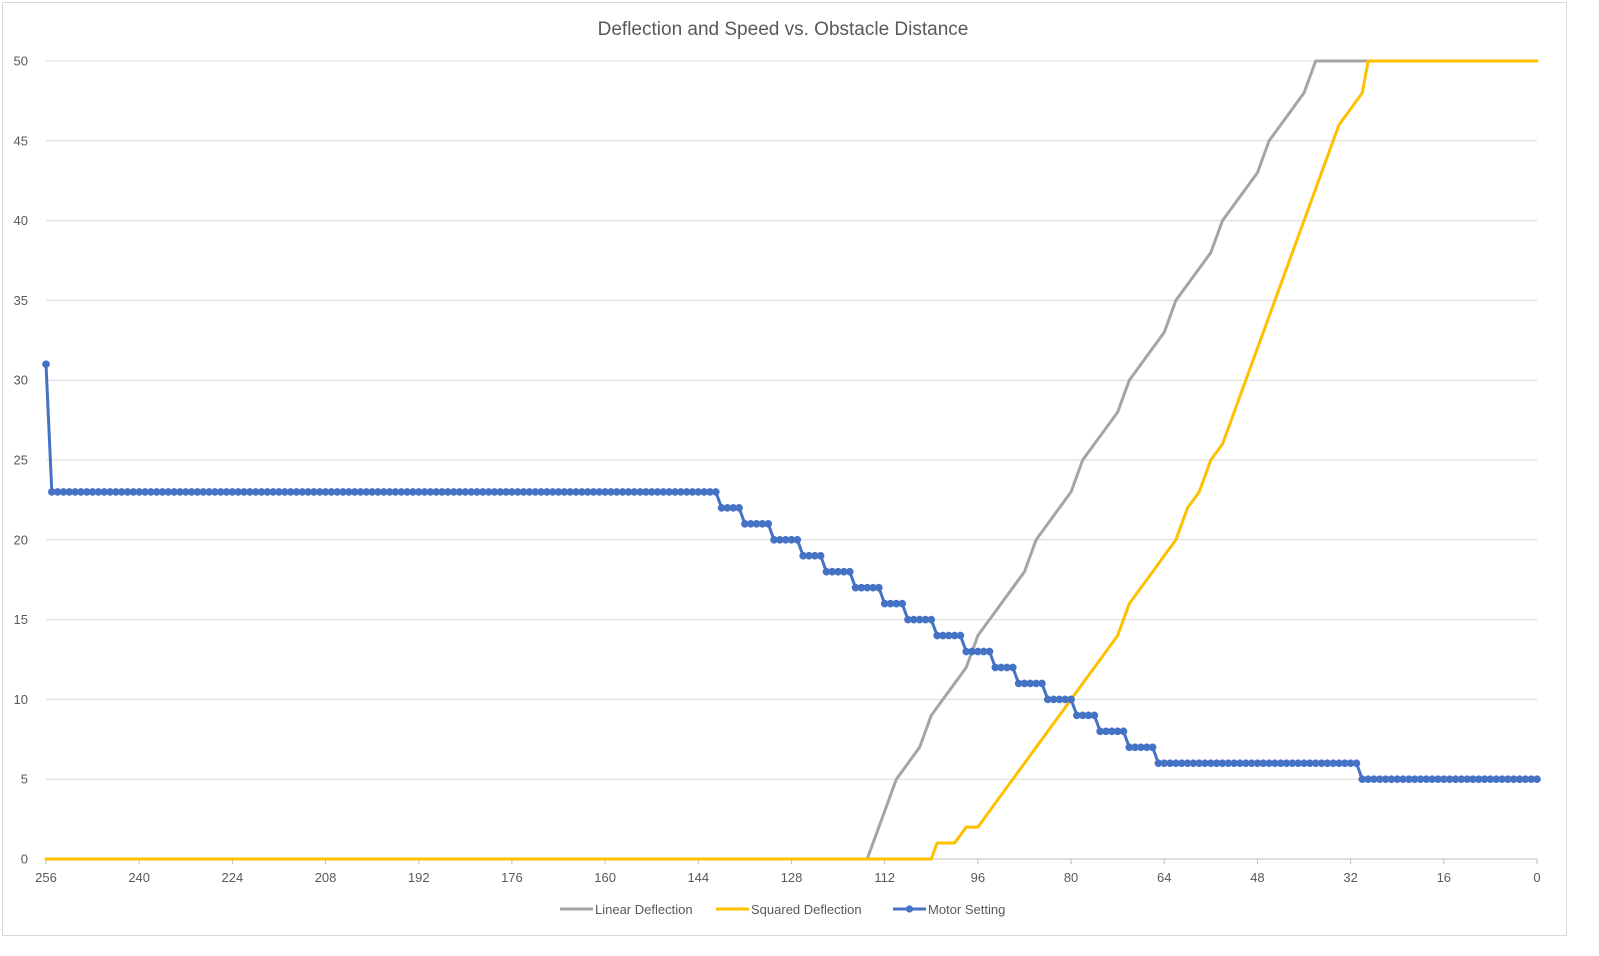  I want to click on y-axis-ticks: 0 5 10 15 20 25 30 35 40 45 50, so click(21, 460).